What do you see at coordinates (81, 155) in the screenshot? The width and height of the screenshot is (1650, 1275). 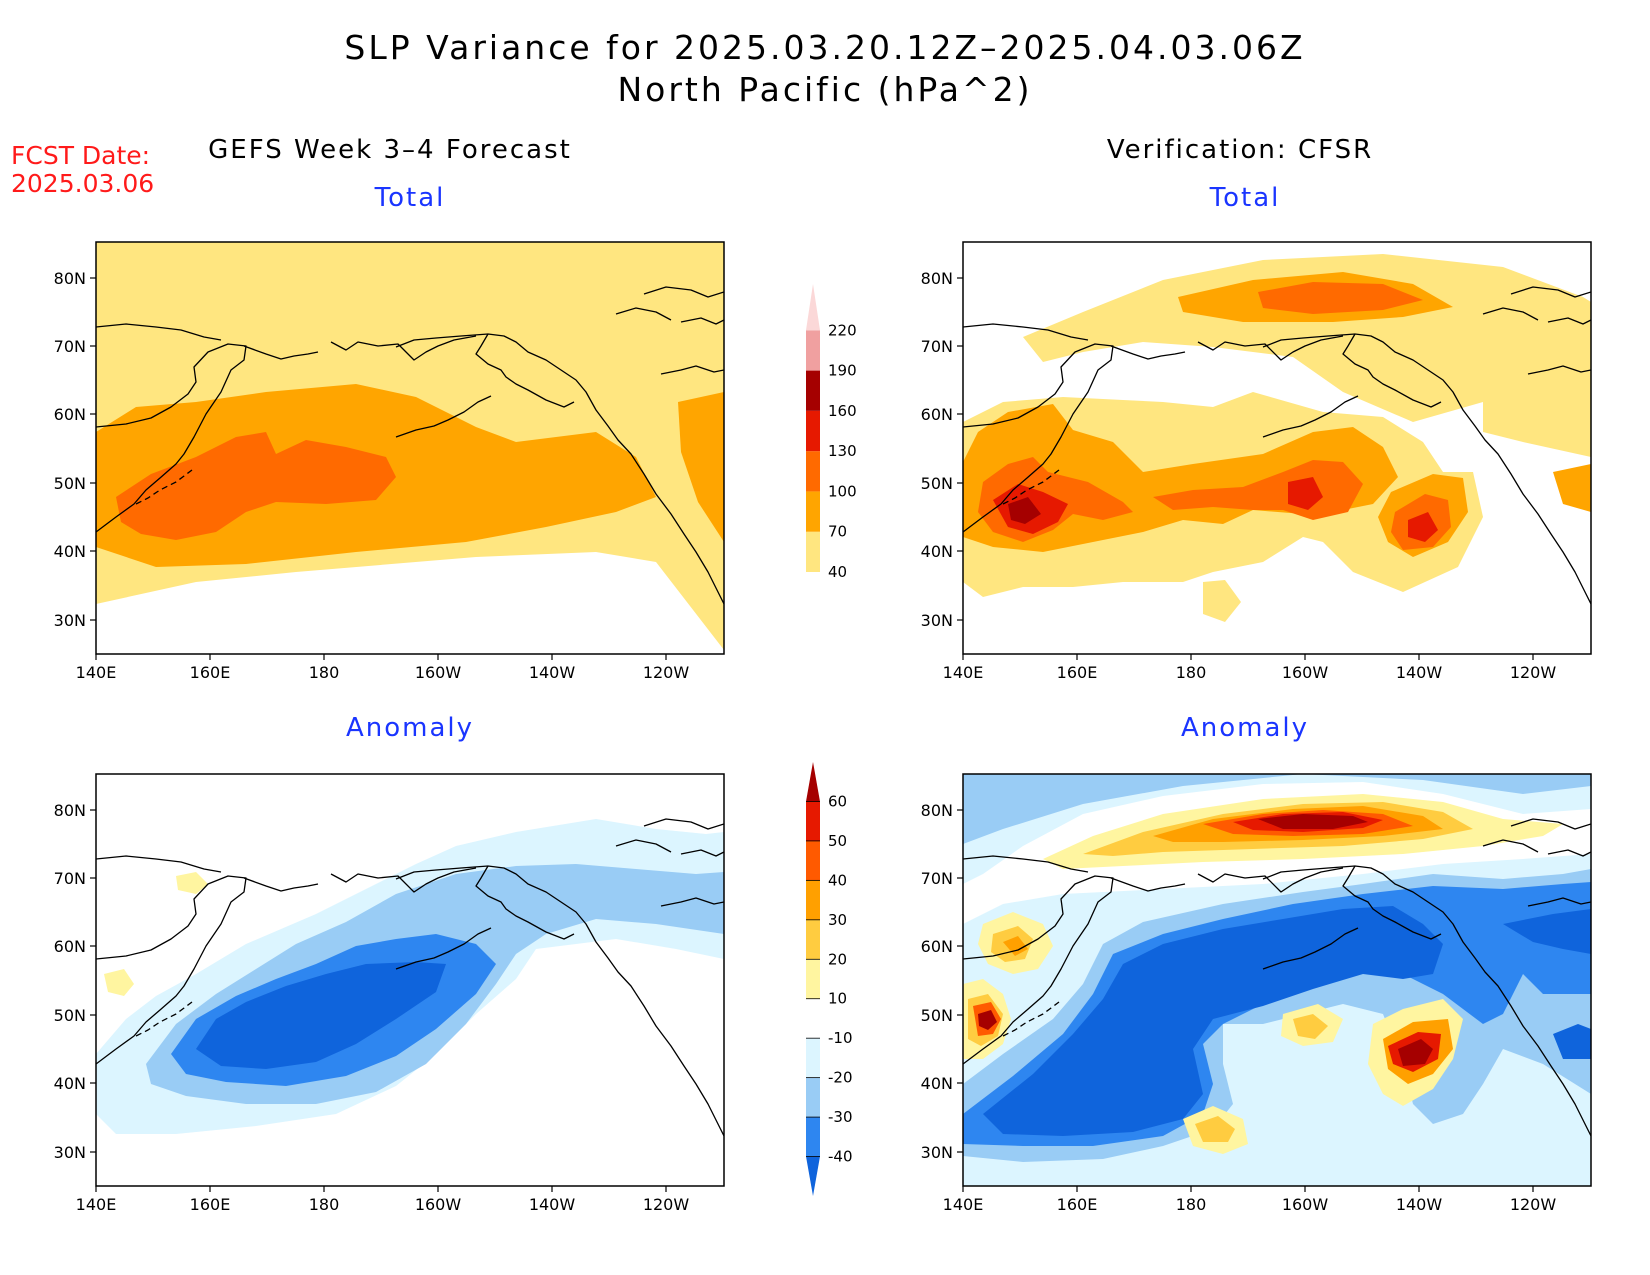 I see `forecast-date-label: FCST Date:` at bounding box center [81, 155].